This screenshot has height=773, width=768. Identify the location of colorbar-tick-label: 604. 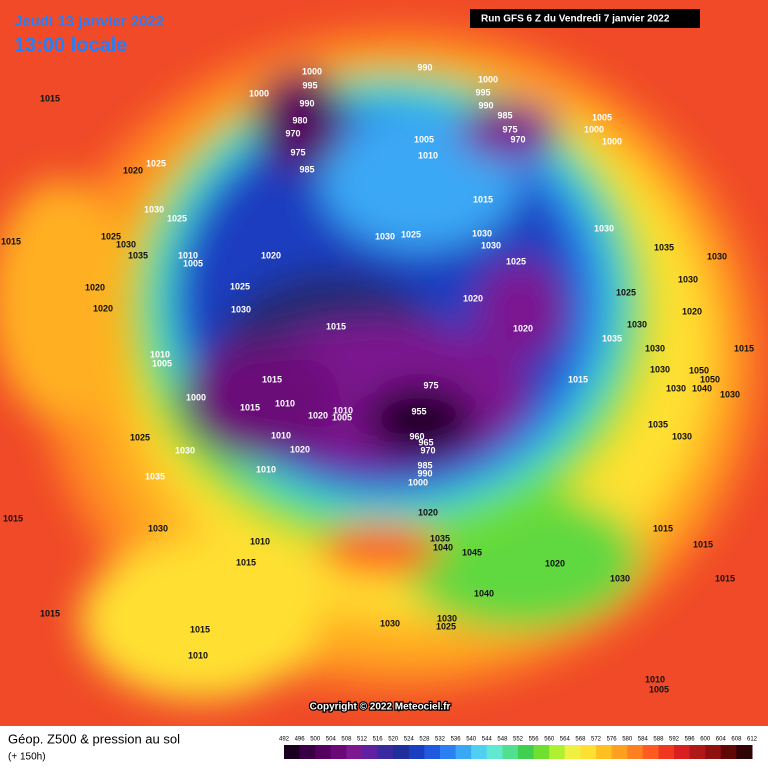
(721, 740).